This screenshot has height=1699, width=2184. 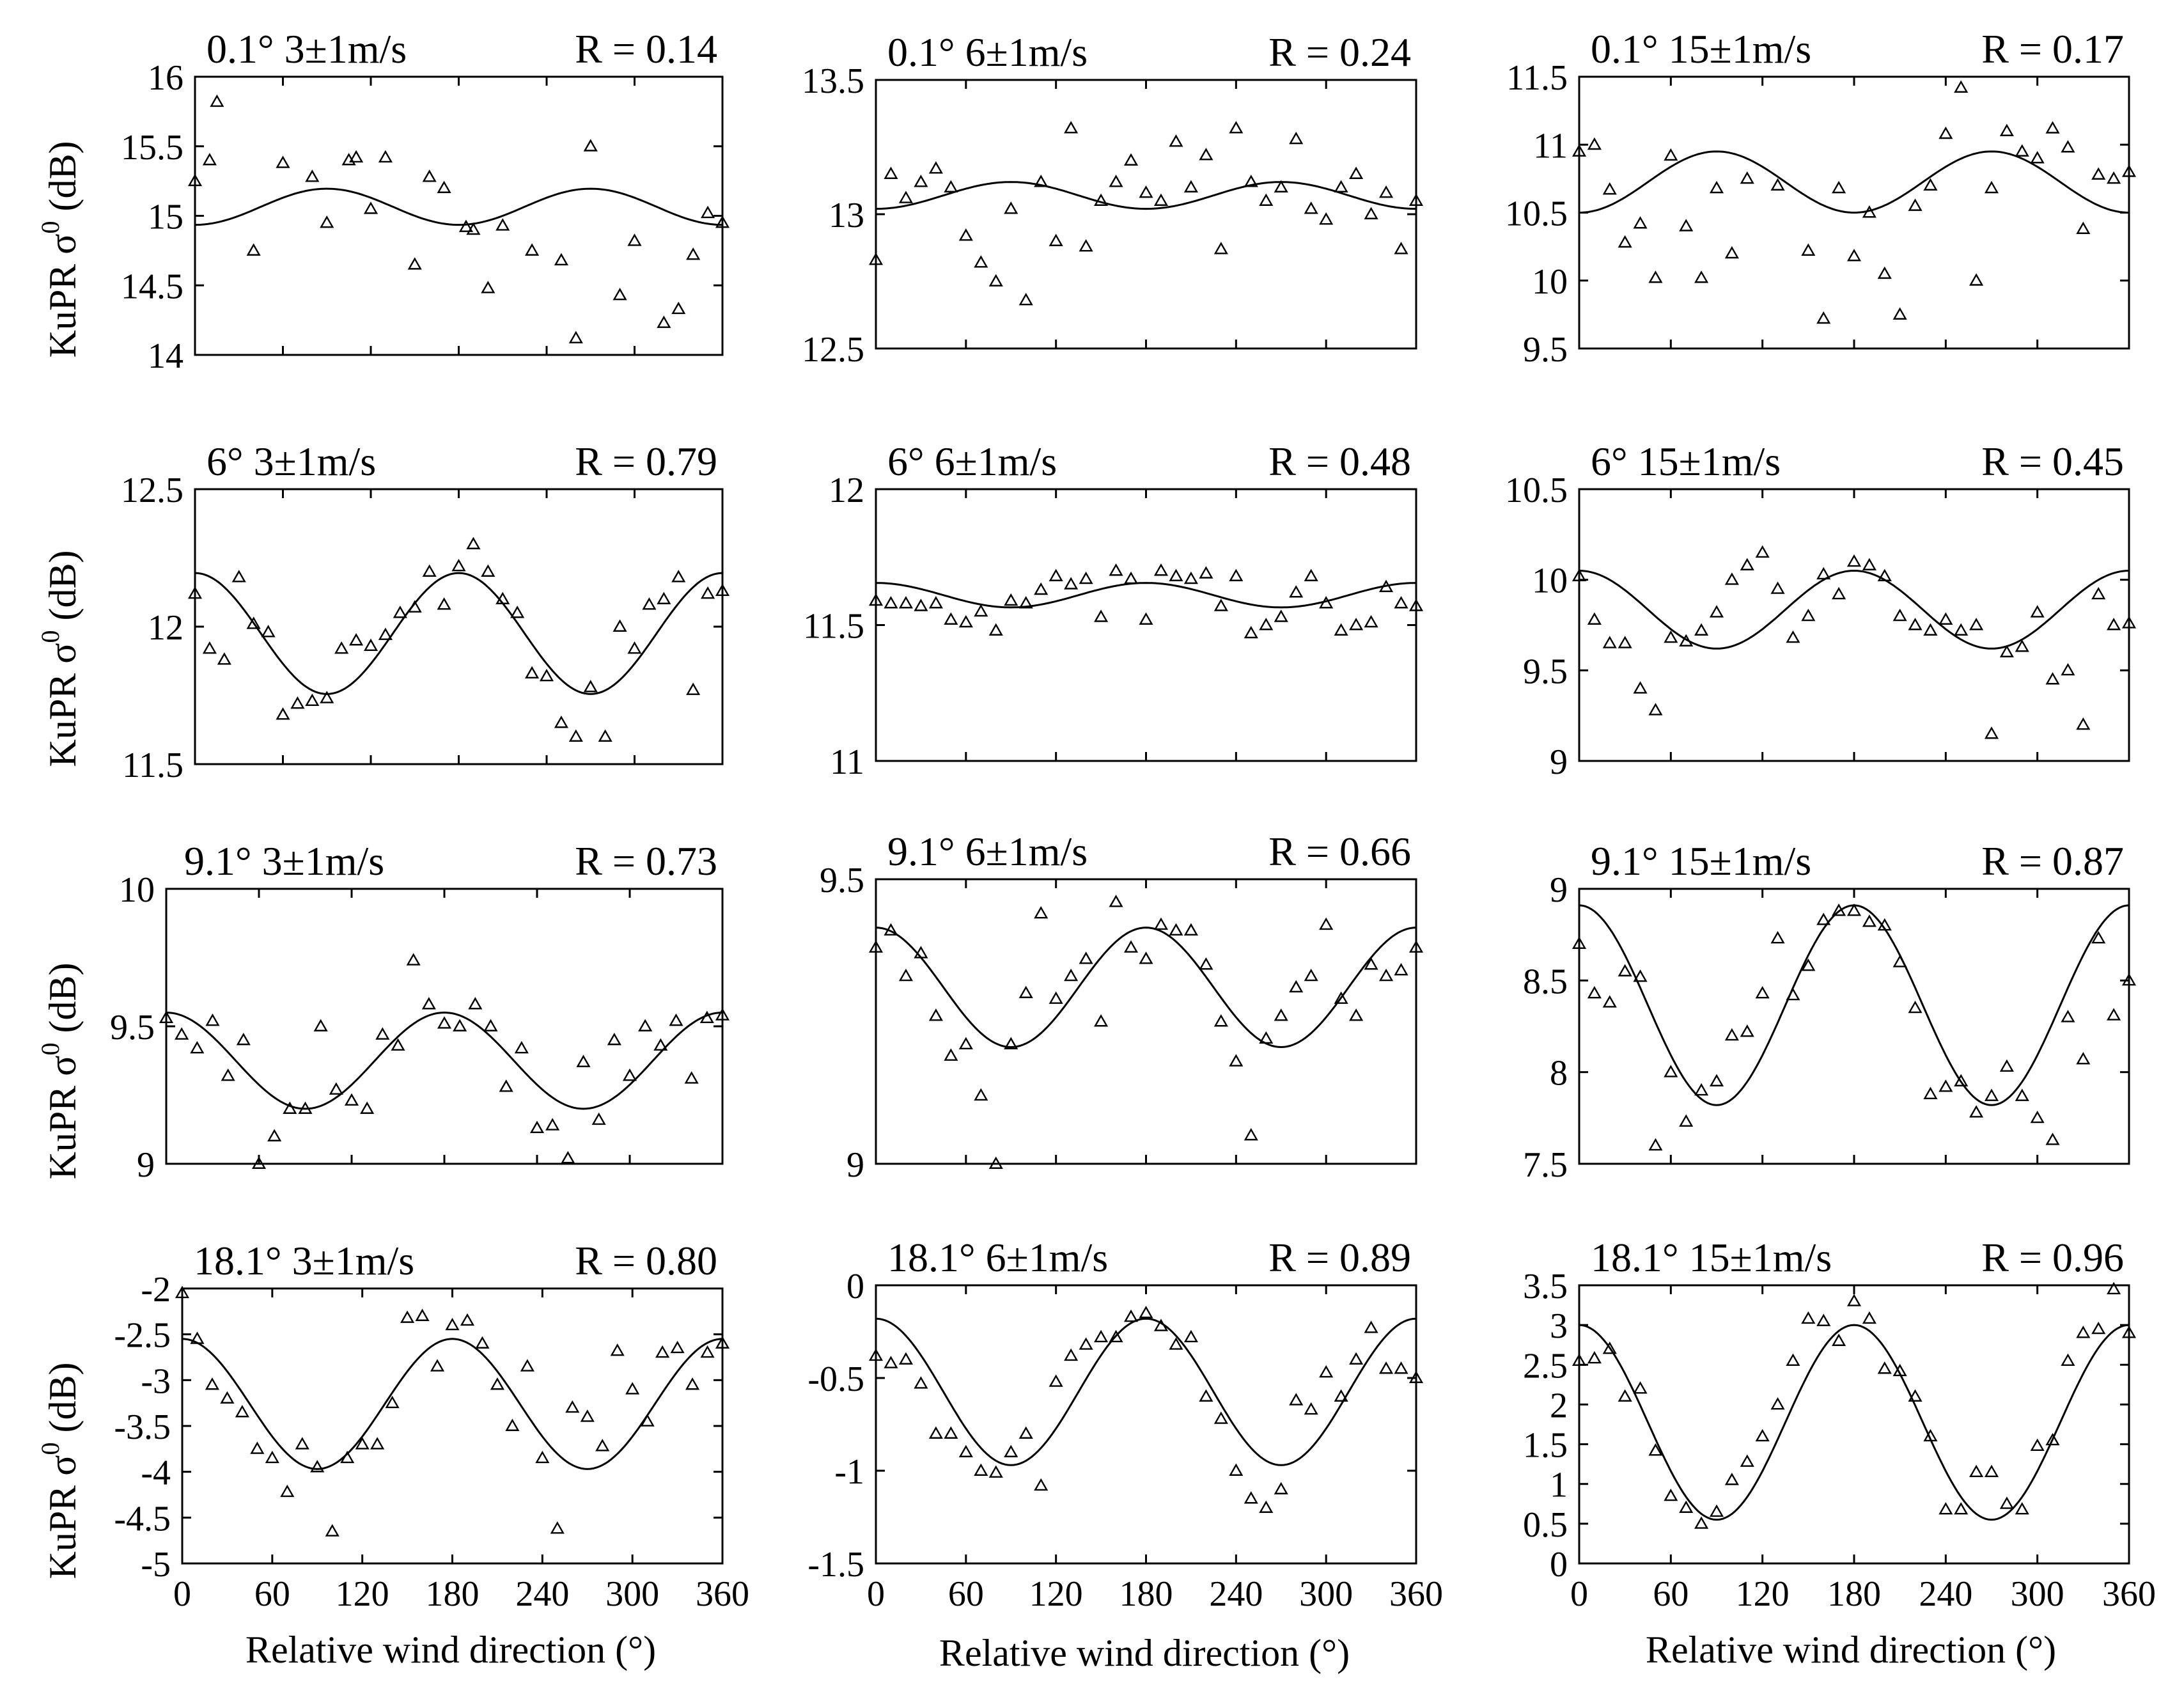 What do you see at coordinates (855, 1286) in the screenshot?
I see `y-tick-label: 0` at bounding box center [855, 1286].